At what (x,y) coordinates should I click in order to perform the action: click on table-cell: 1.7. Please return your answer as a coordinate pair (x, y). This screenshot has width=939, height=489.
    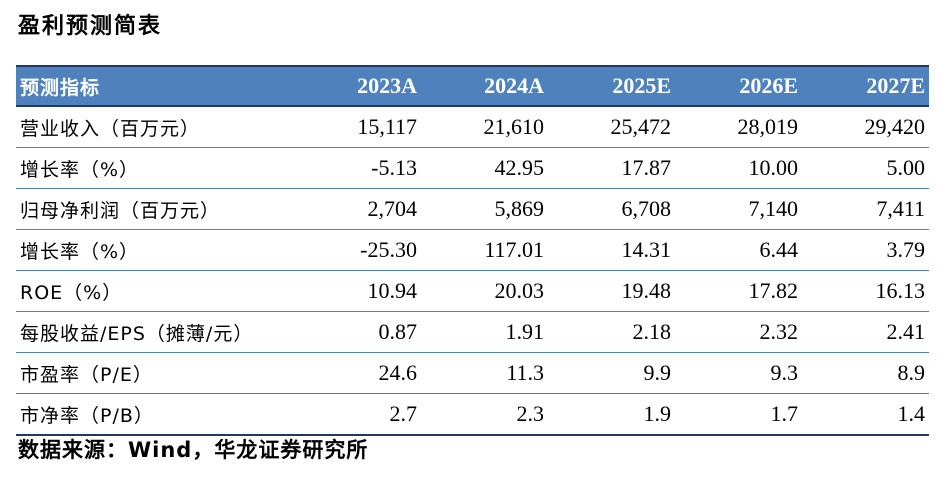
    Looking at the image, I should click on (784, 413).